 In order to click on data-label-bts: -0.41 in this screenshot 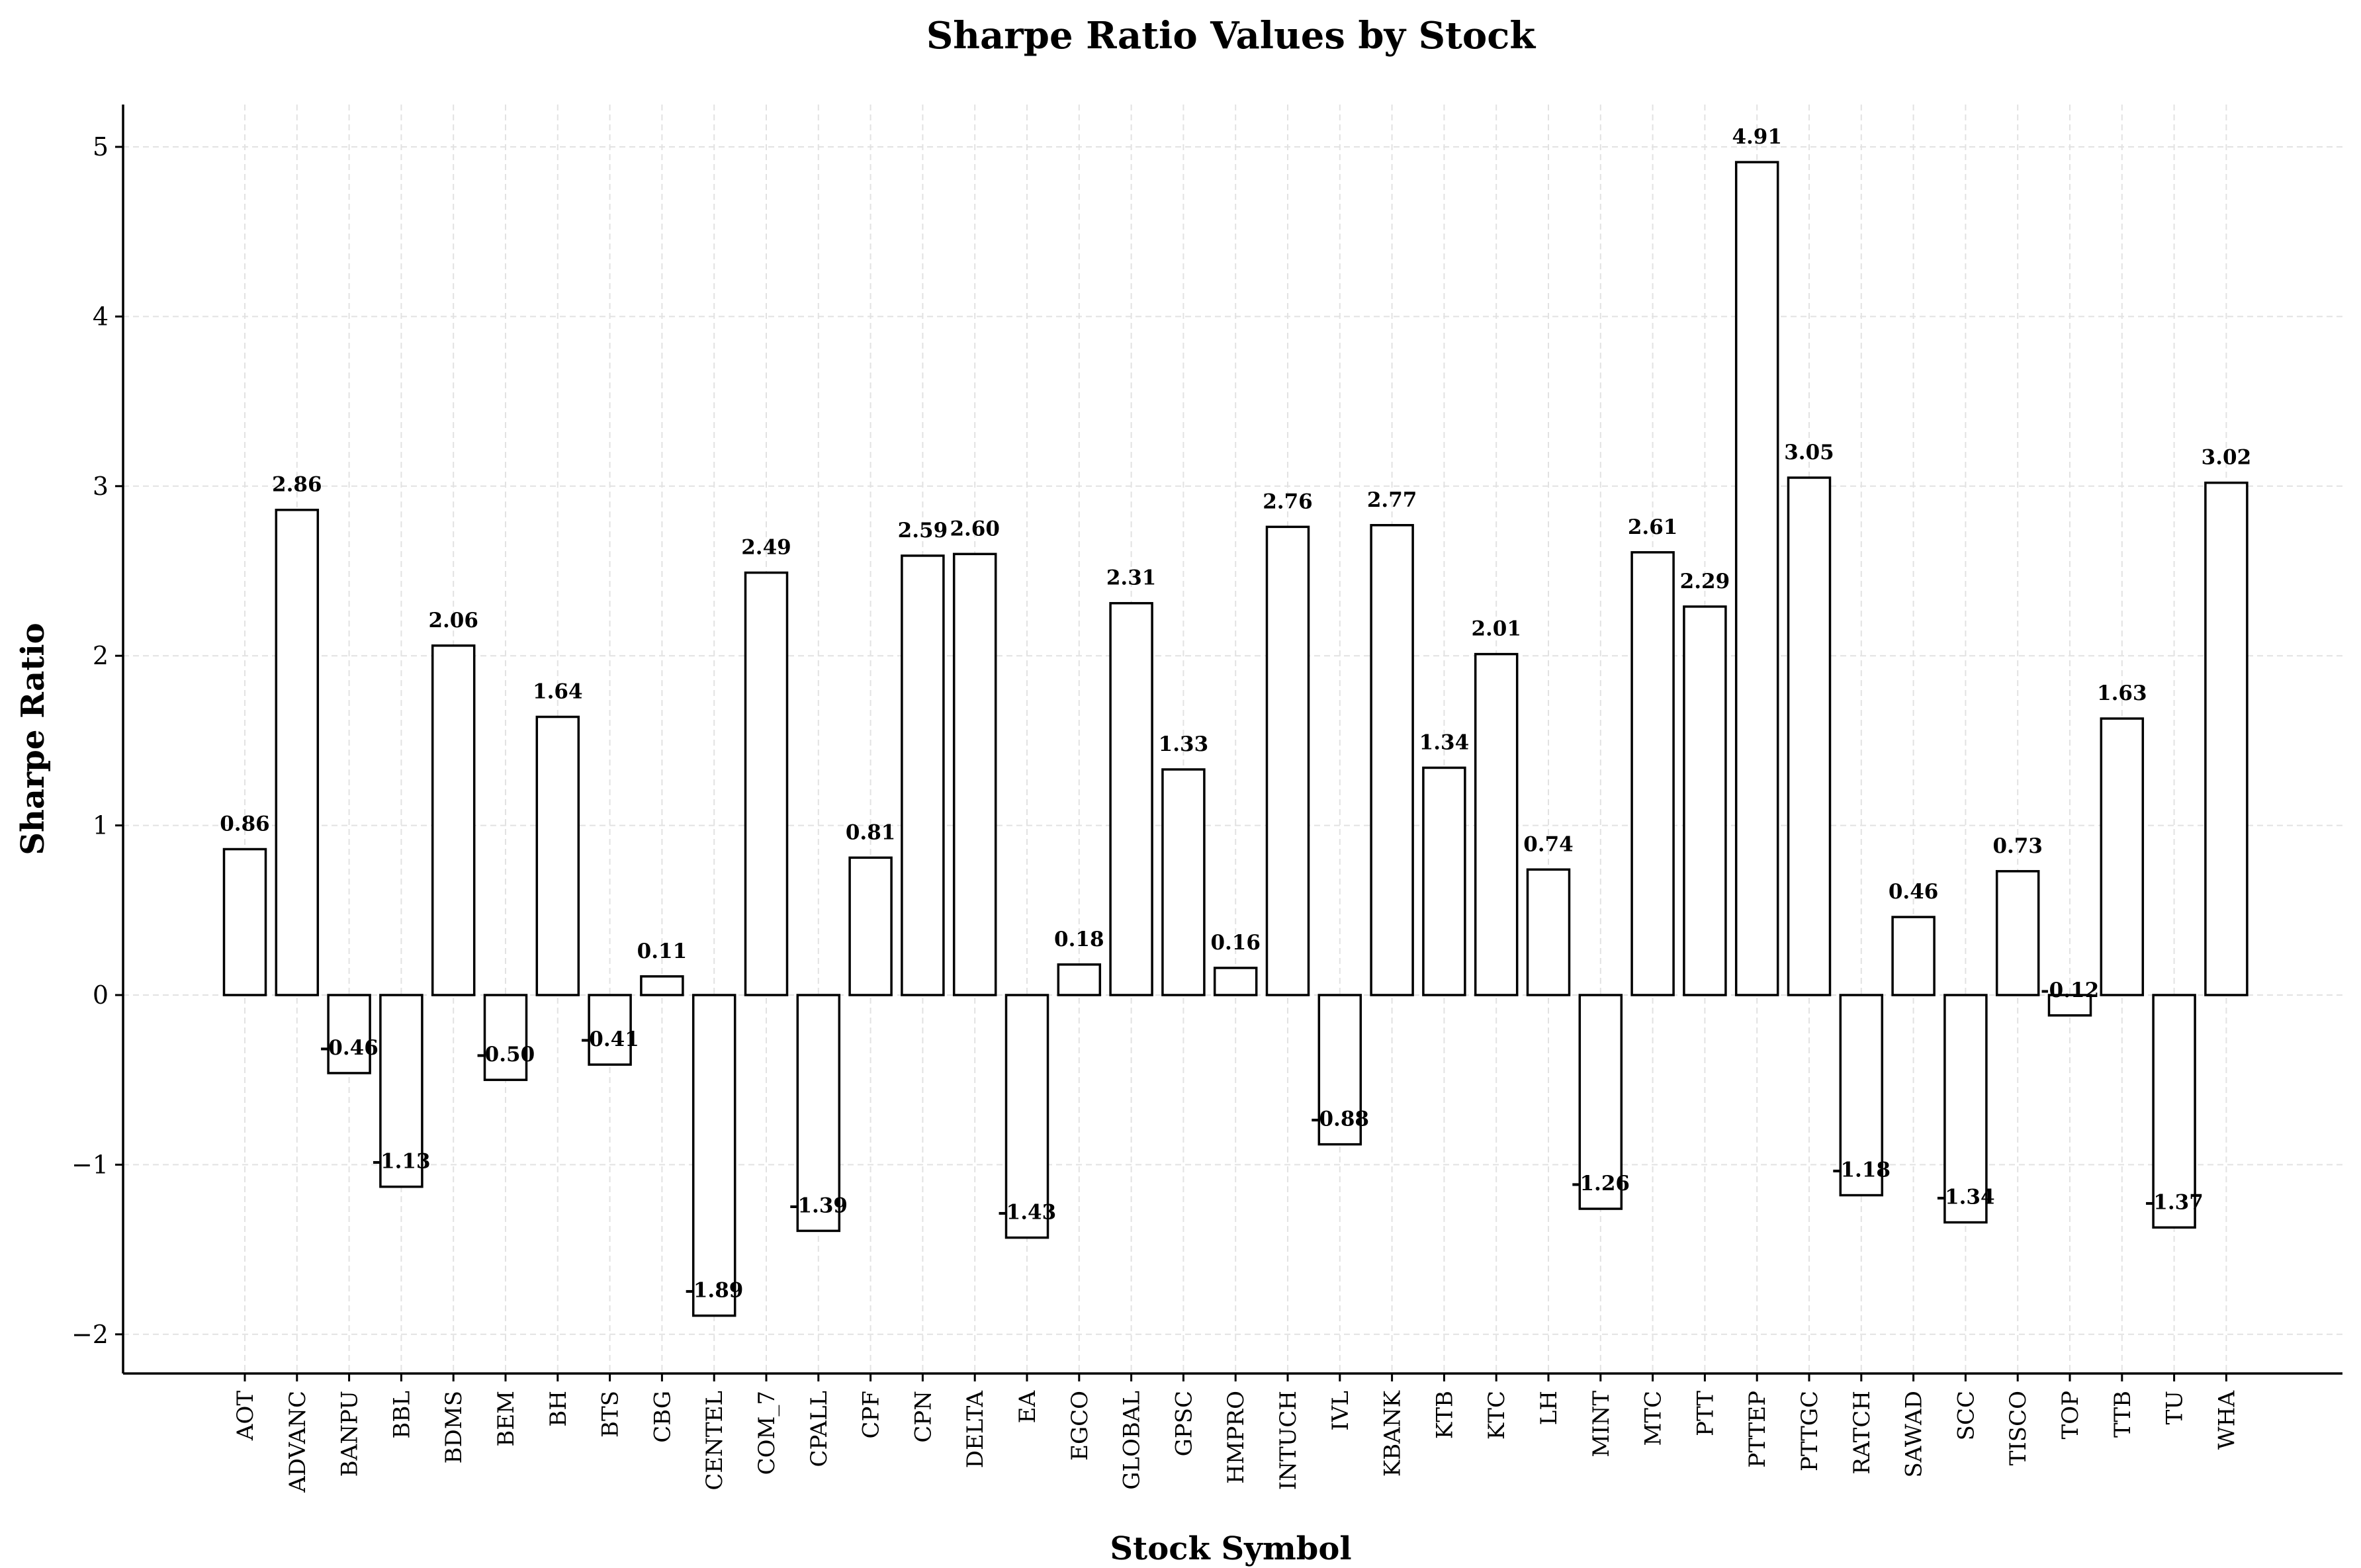, I will do `click(609, 1039)`.